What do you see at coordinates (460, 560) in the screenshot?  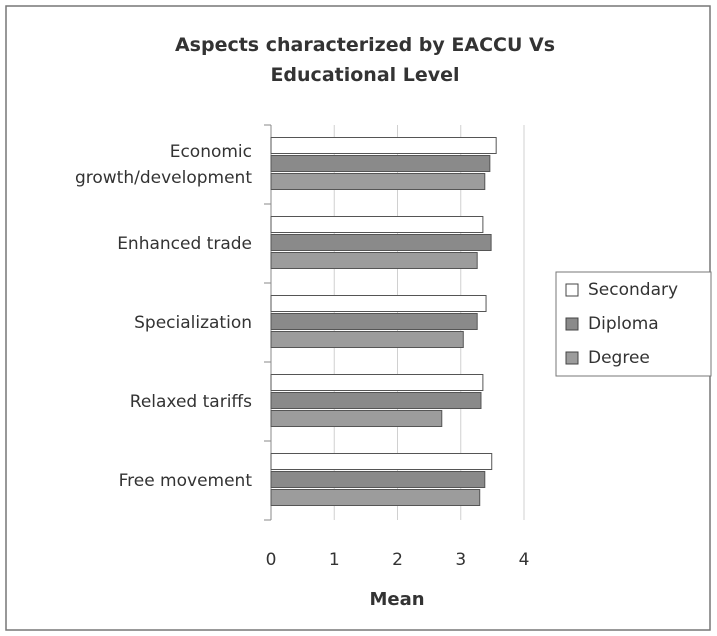 I see `x-tick-label: 3` at bounding box center [460, 560].